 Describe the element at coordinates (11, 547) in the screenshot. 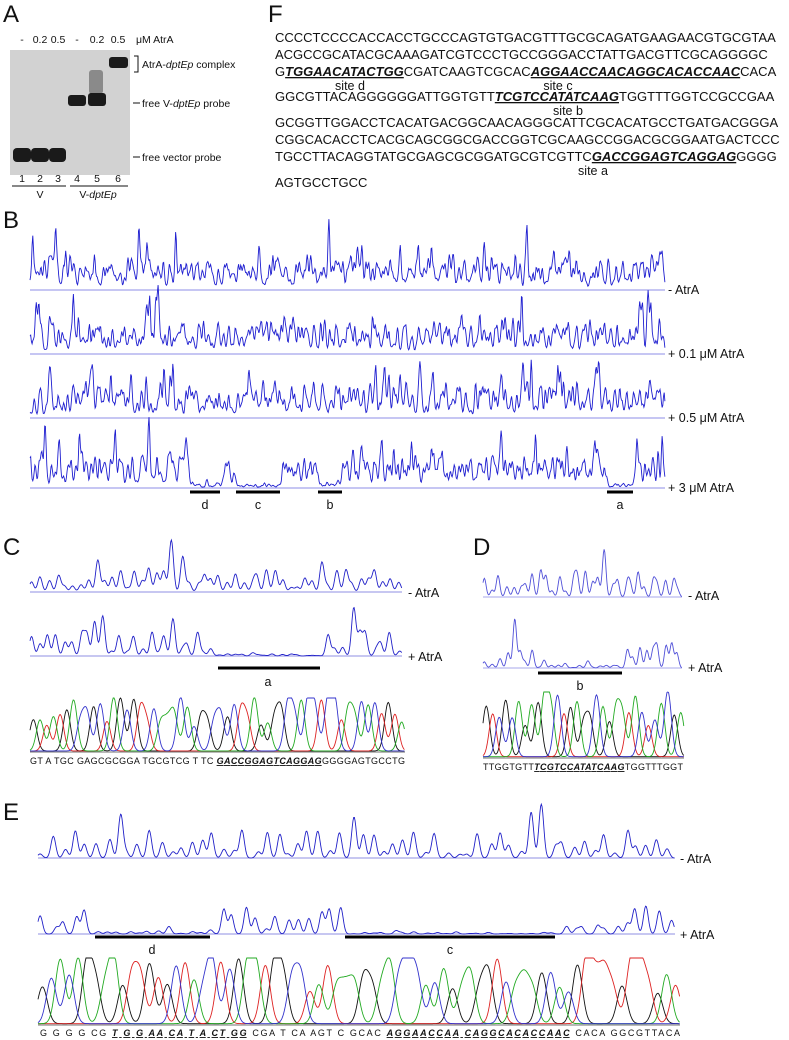

I see `panel-letter: C` at that location.